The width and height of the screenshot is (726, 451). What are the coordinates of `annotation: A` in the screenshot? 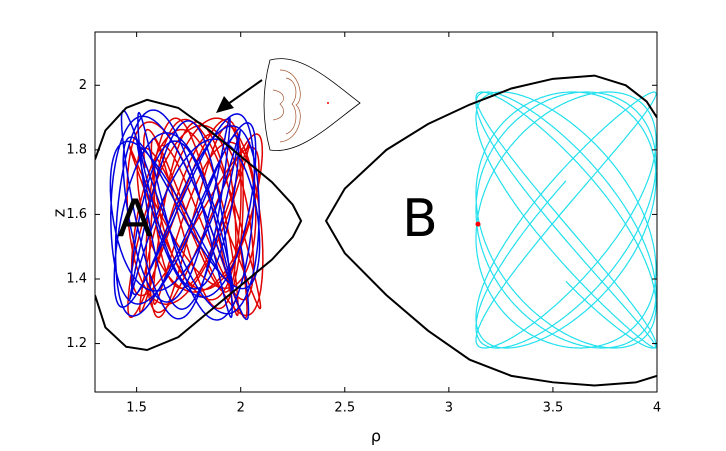 It's located at (135, 219).